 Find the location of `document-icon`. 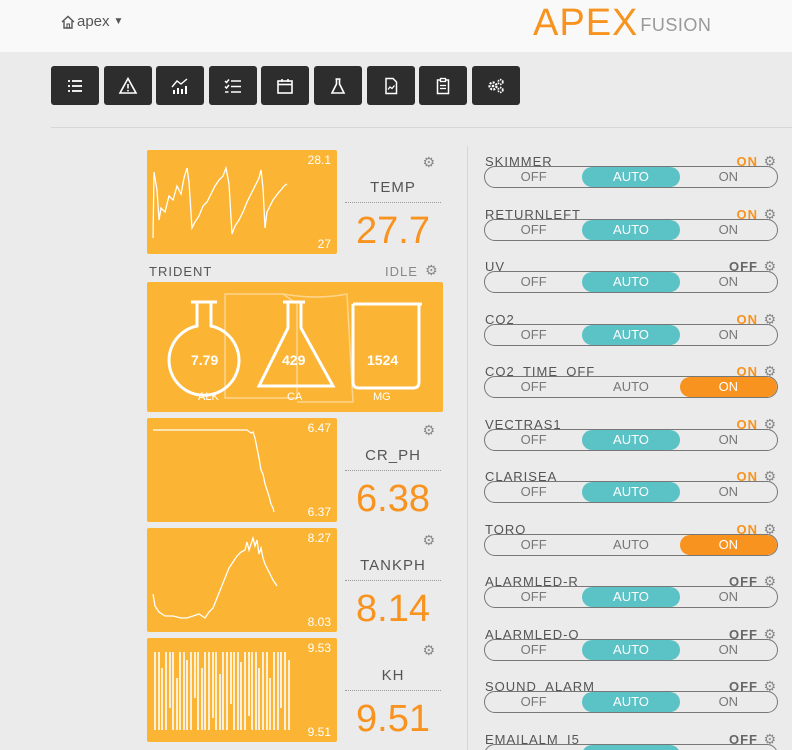

document-icon is located at coordinates (390, 85).